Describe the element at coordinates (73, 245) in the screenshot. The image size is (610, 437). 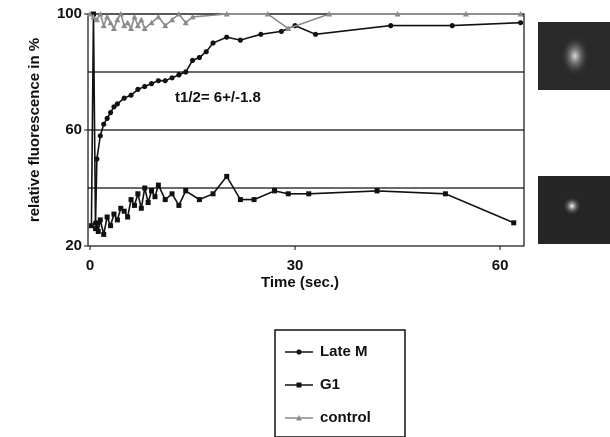
I see `y-tick-label: 20` at that location.